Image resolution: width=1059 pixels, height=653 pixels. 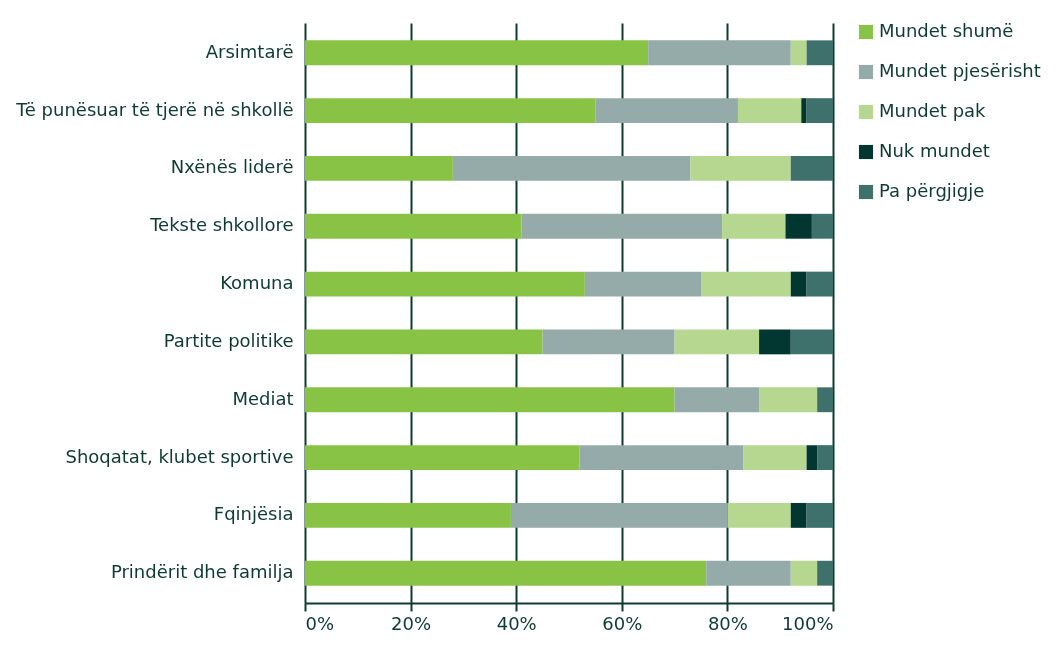 I want to click on y-tick-label: Nxënës liderë, so click(x=232, y=167).